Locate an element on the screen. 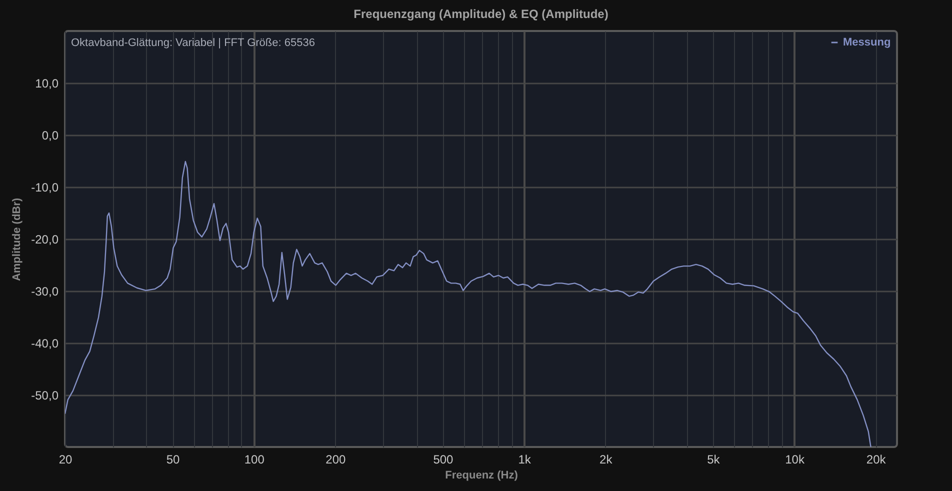 This screenshot has width=952, height=491. x-tick-label: 20k is located at coordinates (876, 459).